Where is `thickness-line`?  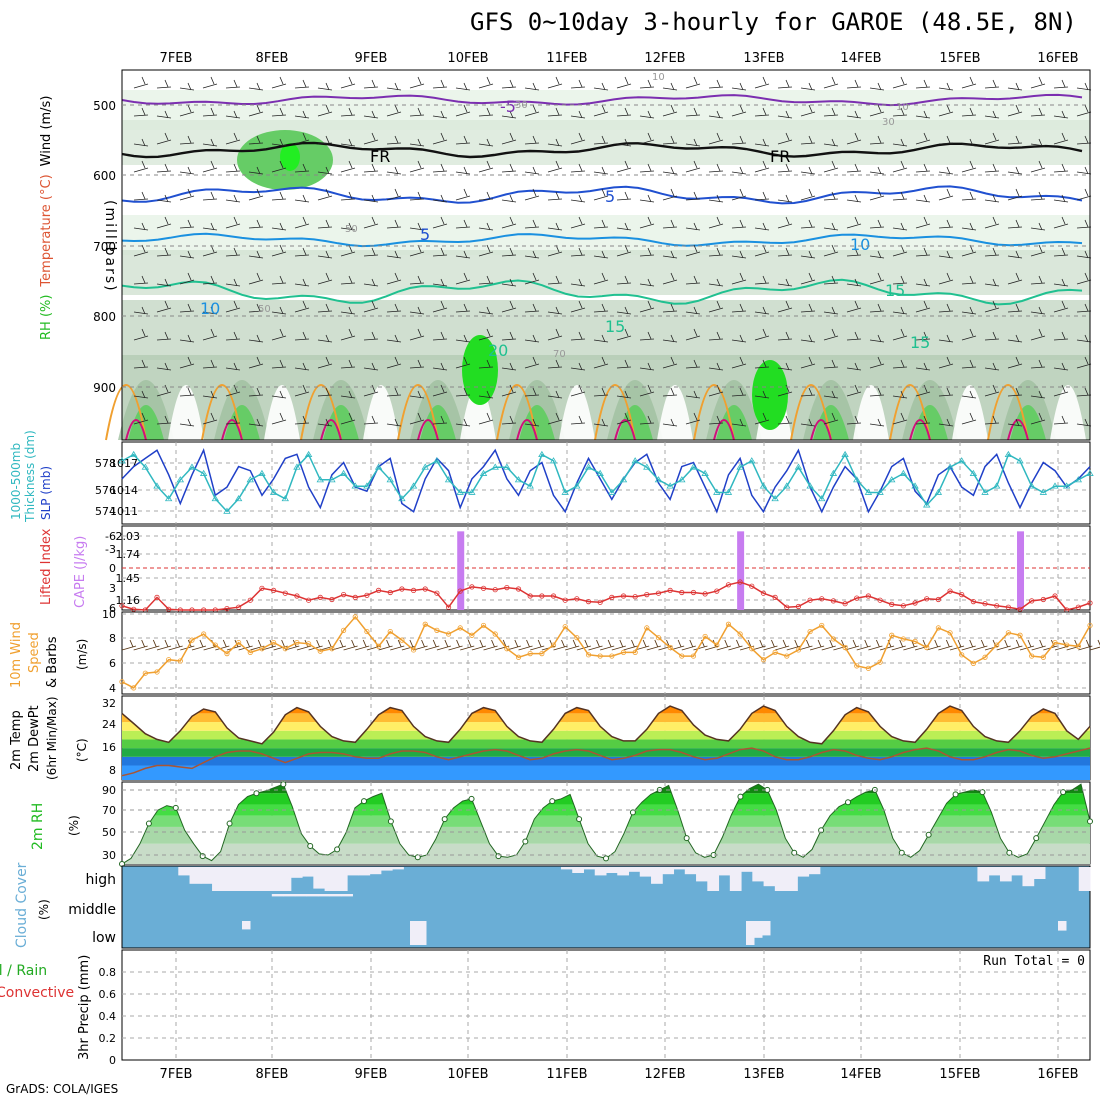
thickness-line is located at coordinates (606, 483).